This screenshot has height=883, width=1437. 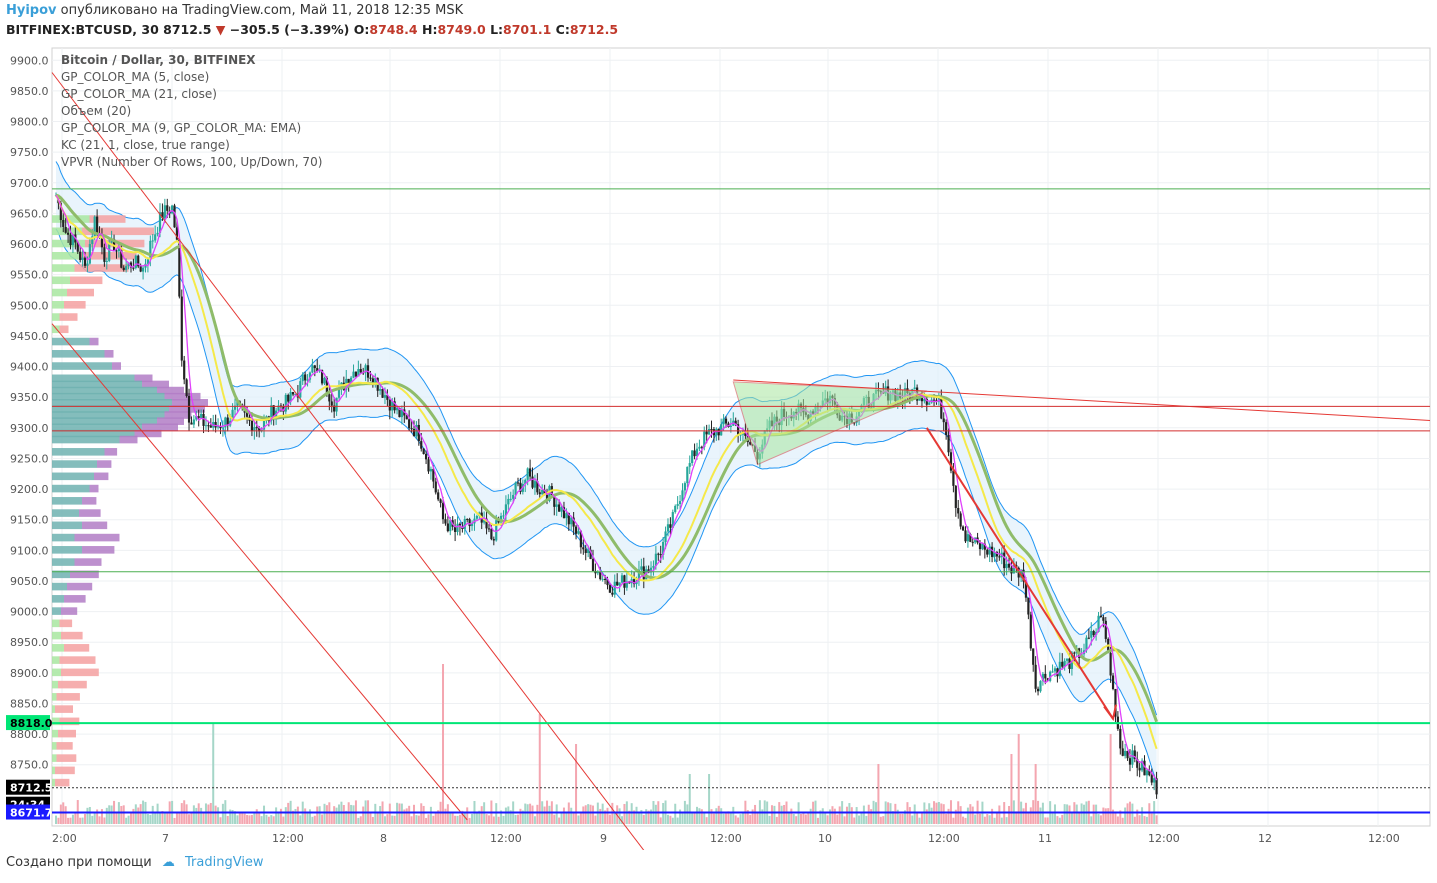 I want to click on x-tick-label: 8, so click(x=383, y=838).